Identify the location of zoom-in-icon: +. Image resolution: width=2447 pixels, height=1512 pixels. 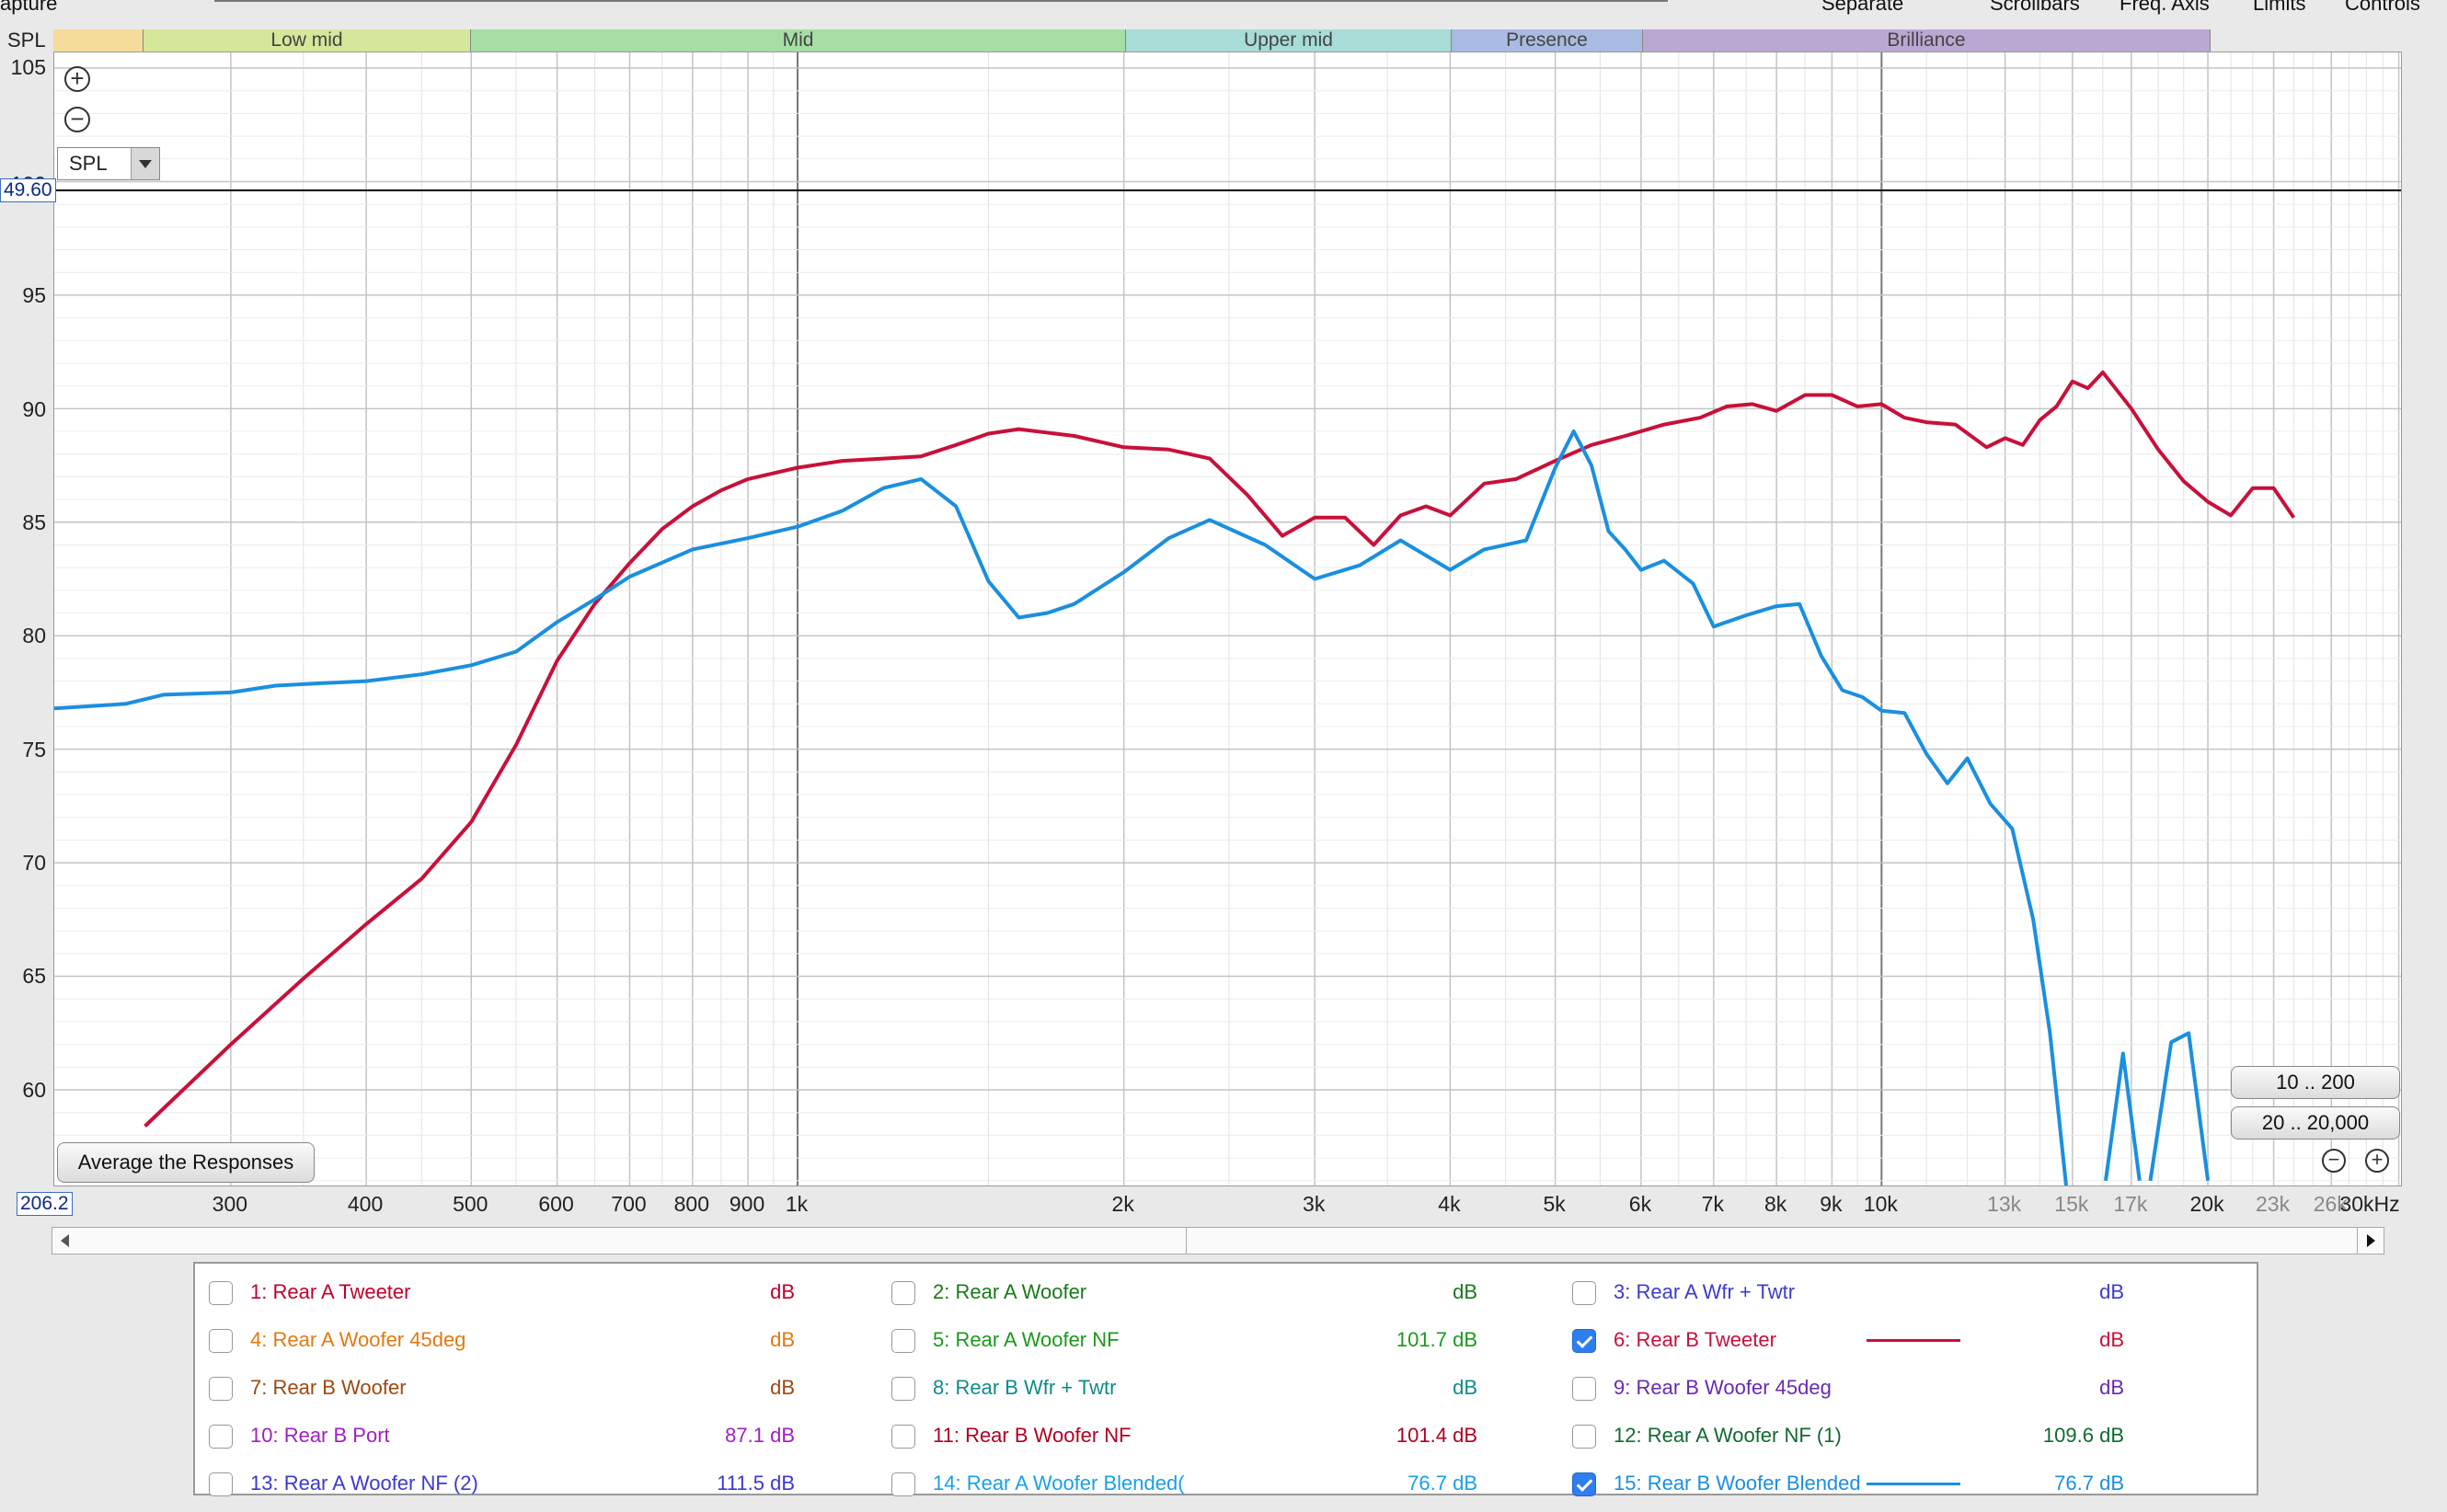
(77, 79).